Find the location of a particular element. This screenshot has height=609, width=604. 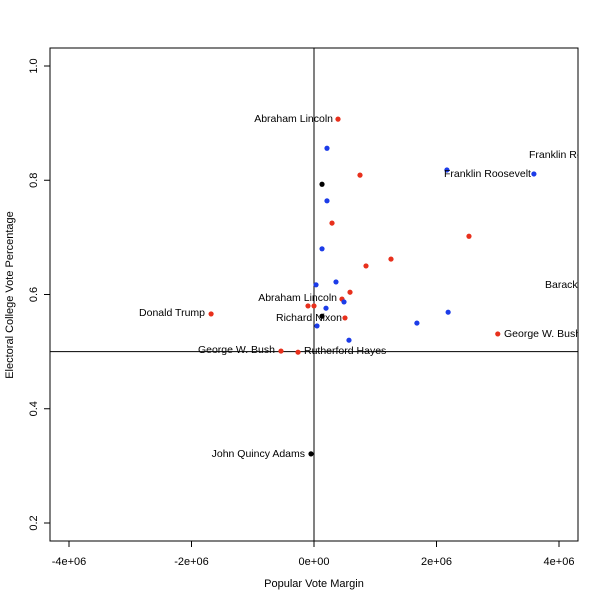

x-tick-label: -4e+06 is located at coordinates (69, 562).